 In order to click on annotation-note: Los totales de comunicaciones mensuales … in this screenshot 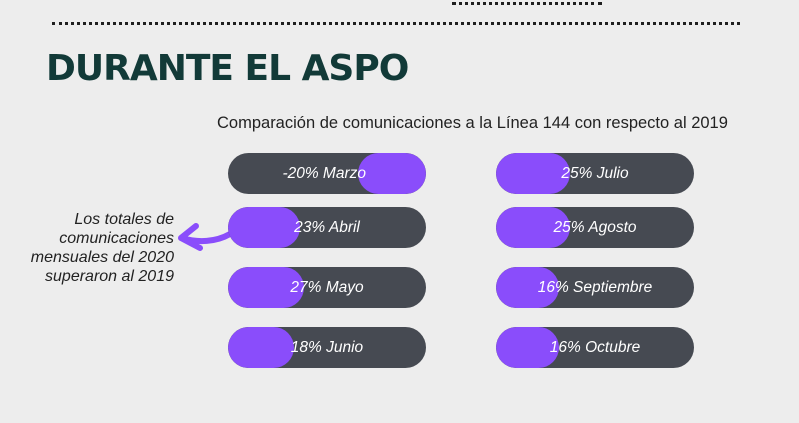, I will do `click(97, 248)`.